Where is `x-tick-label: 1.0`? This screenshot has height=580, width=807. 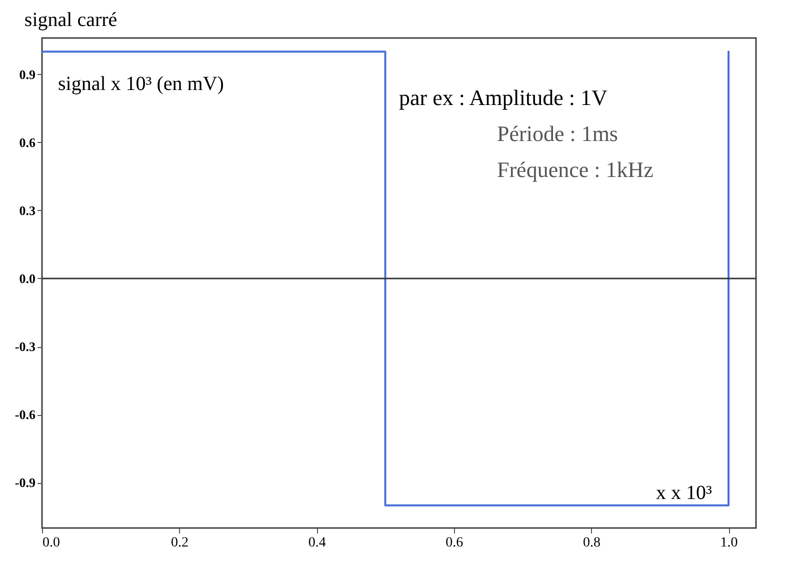 x-tick-label: 1.0 is located at coordinates (729, 543).